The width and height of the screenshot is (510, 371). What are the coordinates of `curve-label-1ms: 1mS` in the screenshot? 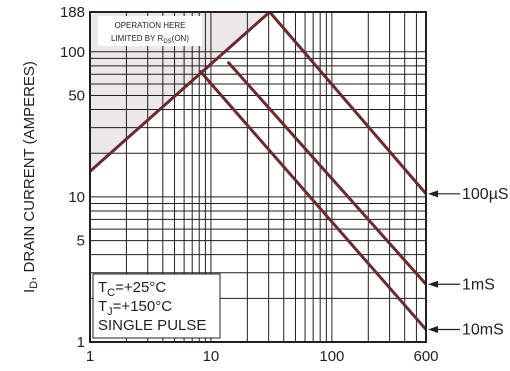 It's located at (478, 284).